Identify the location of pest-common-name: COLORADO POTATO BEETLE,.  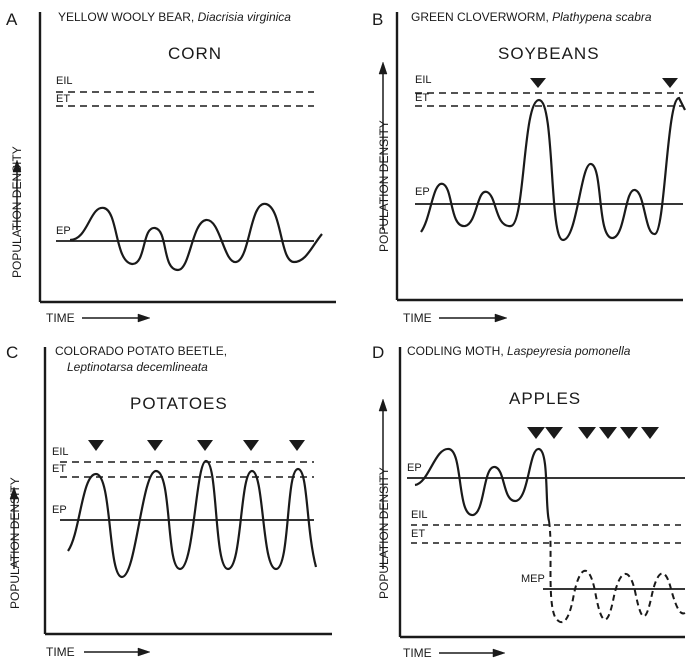
(141, 351).